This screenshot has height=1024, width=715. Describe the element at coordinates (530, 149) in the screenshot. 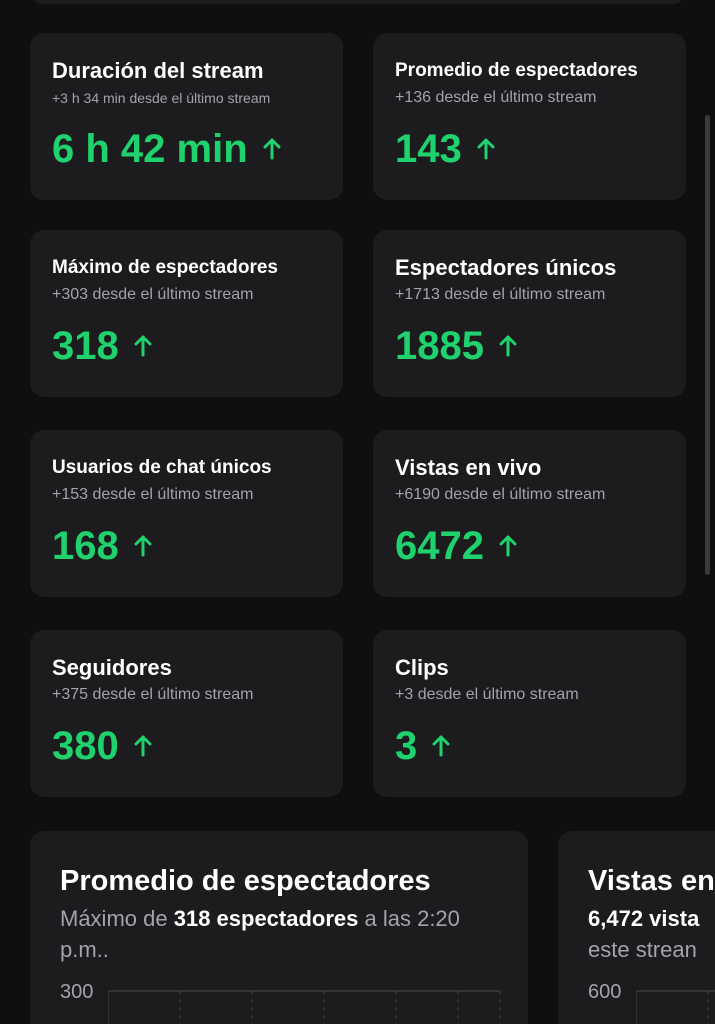

I see `stat-value-row: 143` at that location.